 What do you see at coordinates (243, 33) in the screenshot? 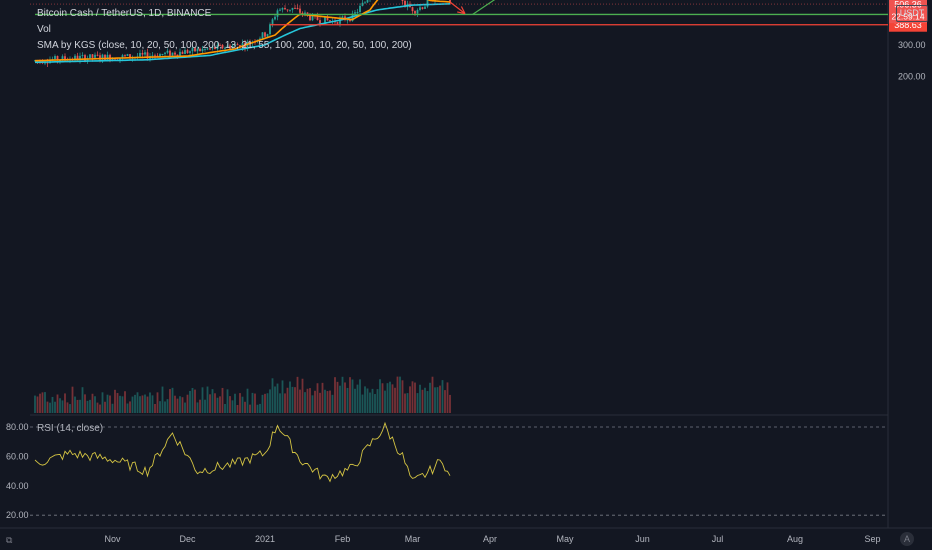
I see `sma-line-blue` at bounding box center [243, 33].